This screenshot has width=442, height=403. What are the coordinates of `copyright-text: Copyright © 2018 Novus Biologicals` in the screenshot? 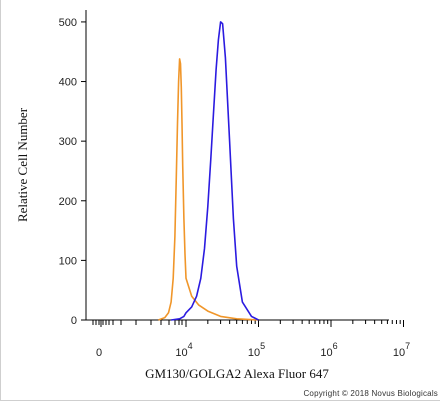 It's located at (370, 393).